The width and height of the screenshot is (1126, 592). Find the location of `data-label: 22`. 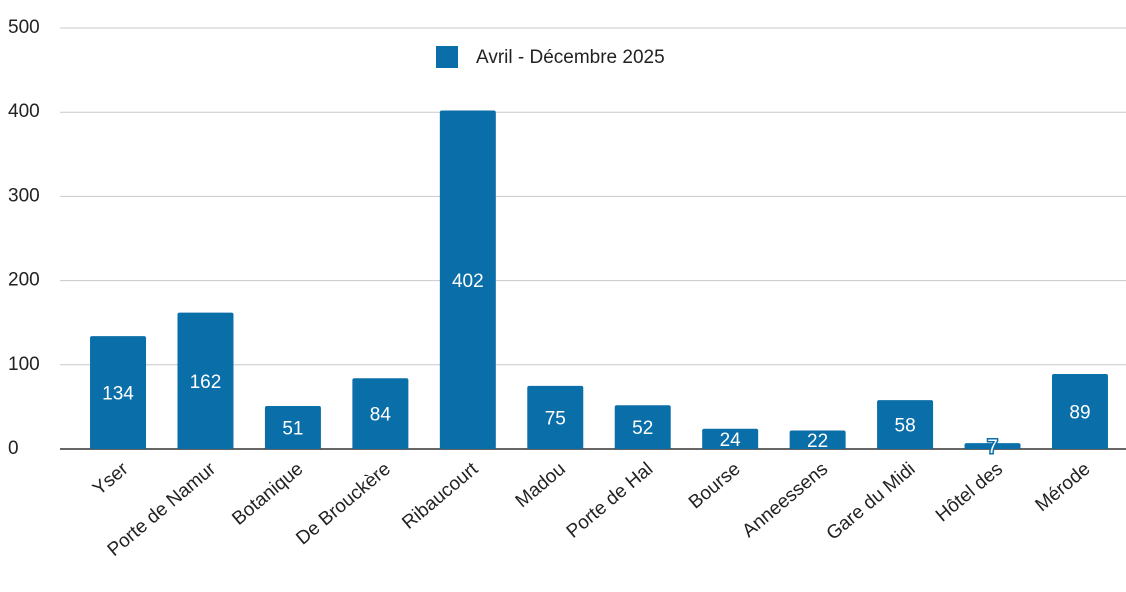

data-label: 22 is located at coordinates (817, 441).